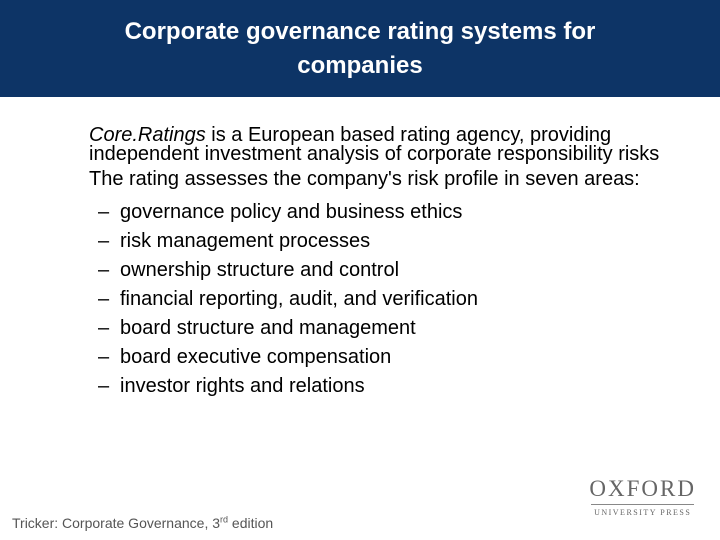  I want to click on list-item: – risk management processes, so click(389, 241).